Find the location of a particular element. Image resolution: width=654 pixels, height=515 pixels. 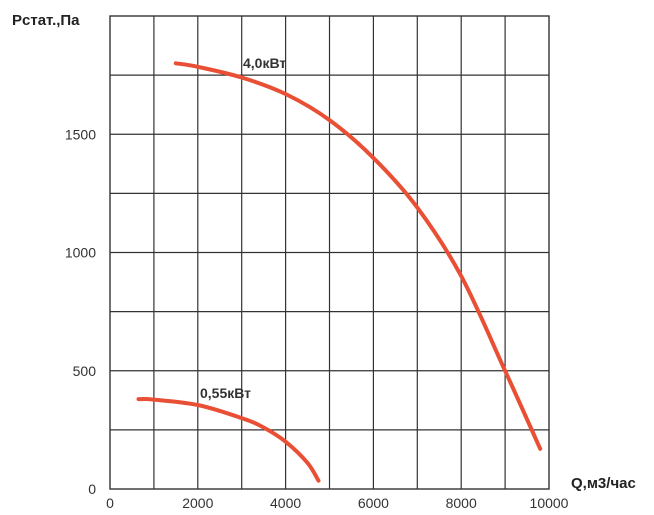

series-label: 4,0кВт is located at coordinates (264, 63).